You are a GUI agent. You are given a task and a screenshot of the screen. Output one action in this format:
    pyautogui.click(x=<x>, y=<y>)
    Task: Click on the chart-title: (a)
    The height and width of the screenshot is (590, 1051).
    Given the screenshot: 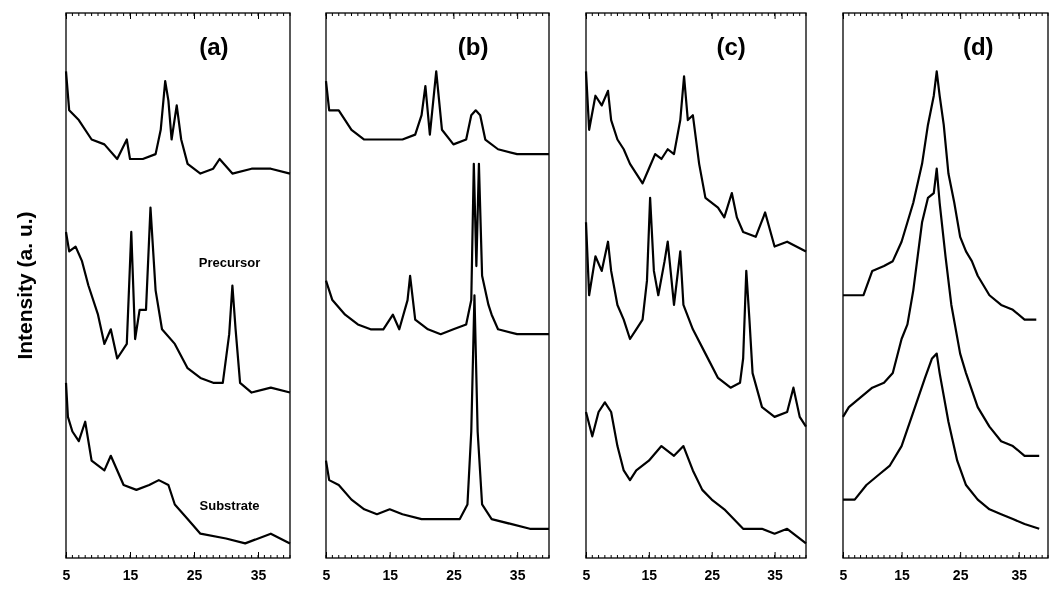 What is the action you would take?
    pyautogui.click(x=214, y=46)
    